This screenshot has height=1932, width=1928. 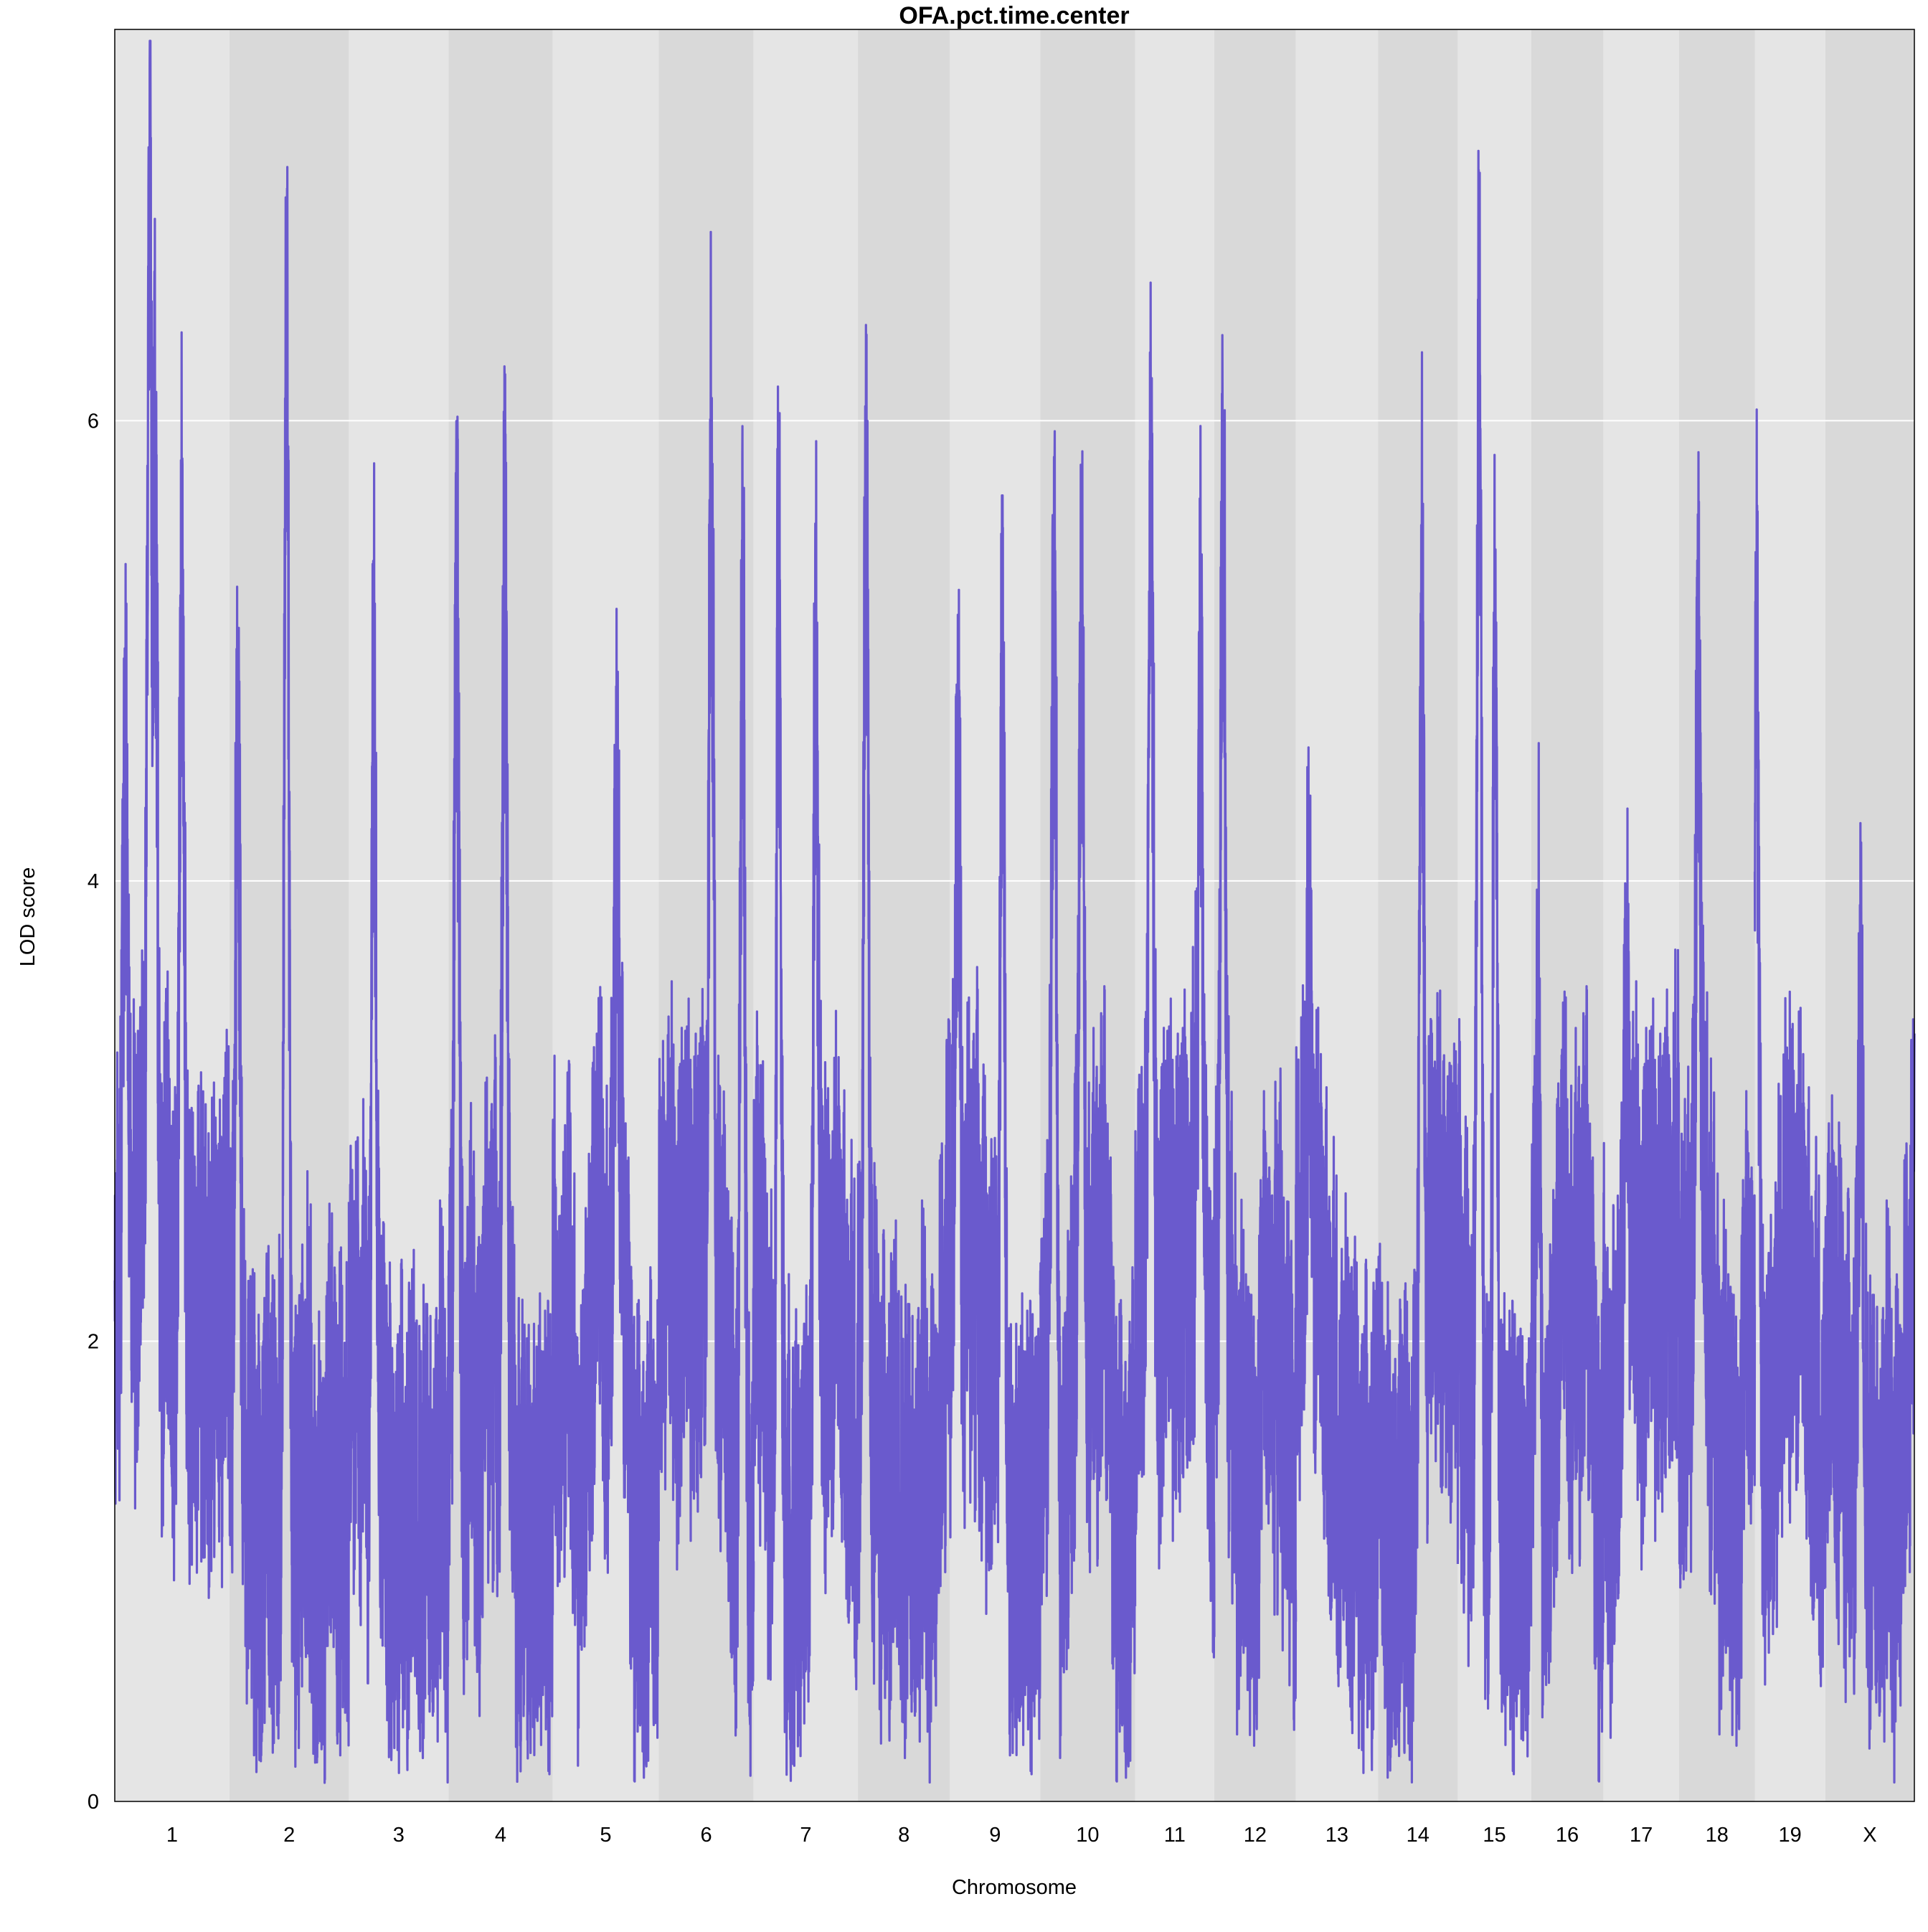 I want to click on x-tick-label: 19, so click(x=1790, y=1835).